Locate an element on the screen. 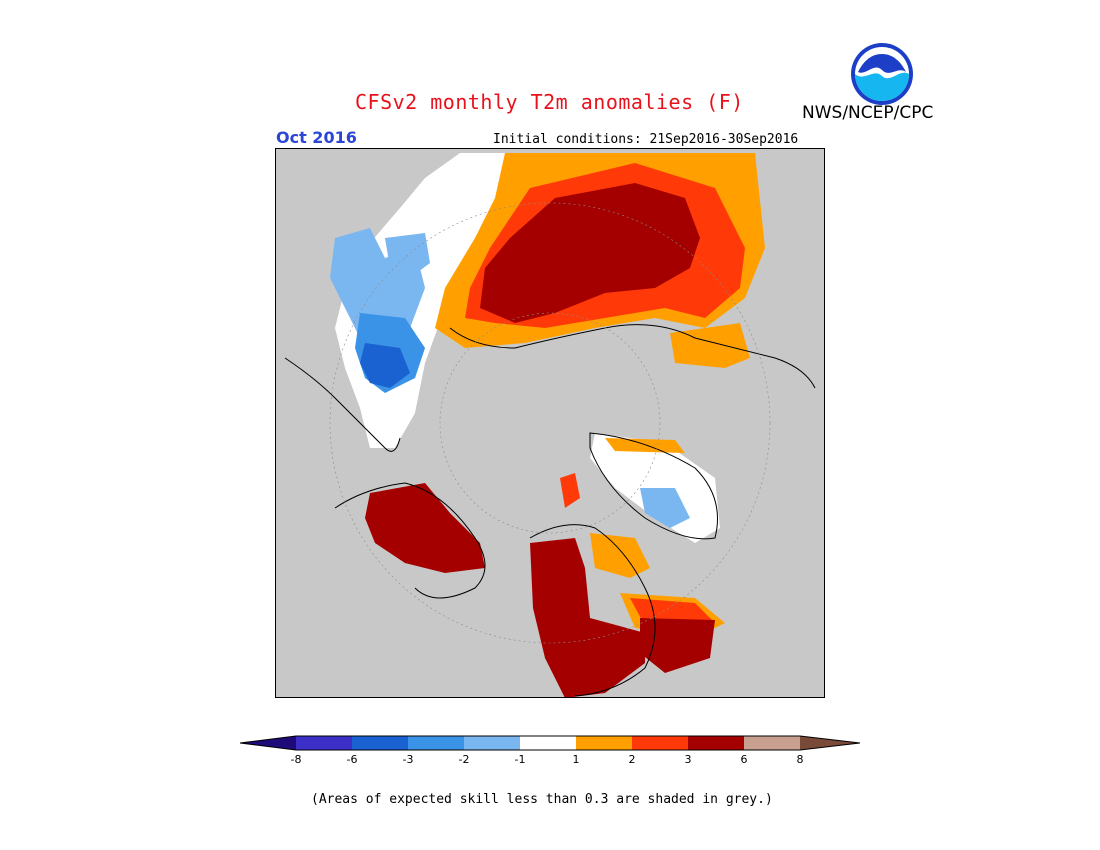 This screenshot has height=850, width=1100. alaska-dark-red-region is located at coordinates (425, 528).